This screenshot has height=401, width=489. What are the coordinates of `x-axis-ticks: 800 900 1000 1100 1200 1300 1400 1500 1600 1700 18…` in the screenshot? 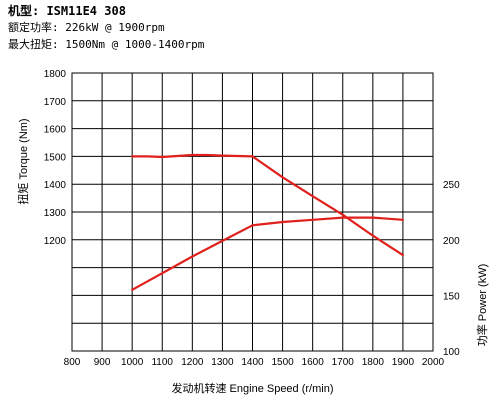 It's located at (254, 362).